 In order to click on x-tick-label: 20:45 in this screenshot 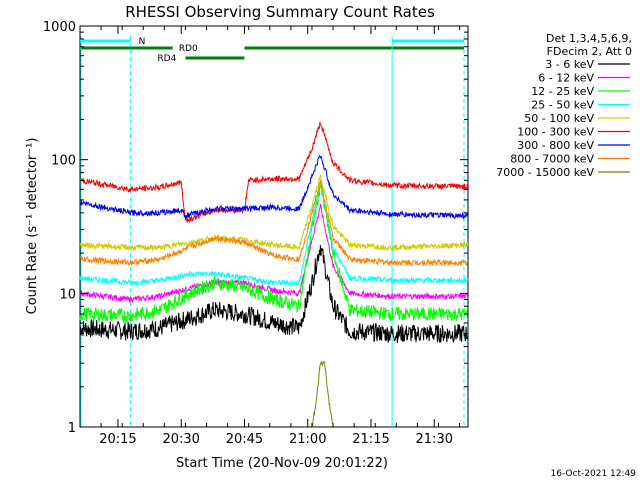, I will do `click(244, 439)`.